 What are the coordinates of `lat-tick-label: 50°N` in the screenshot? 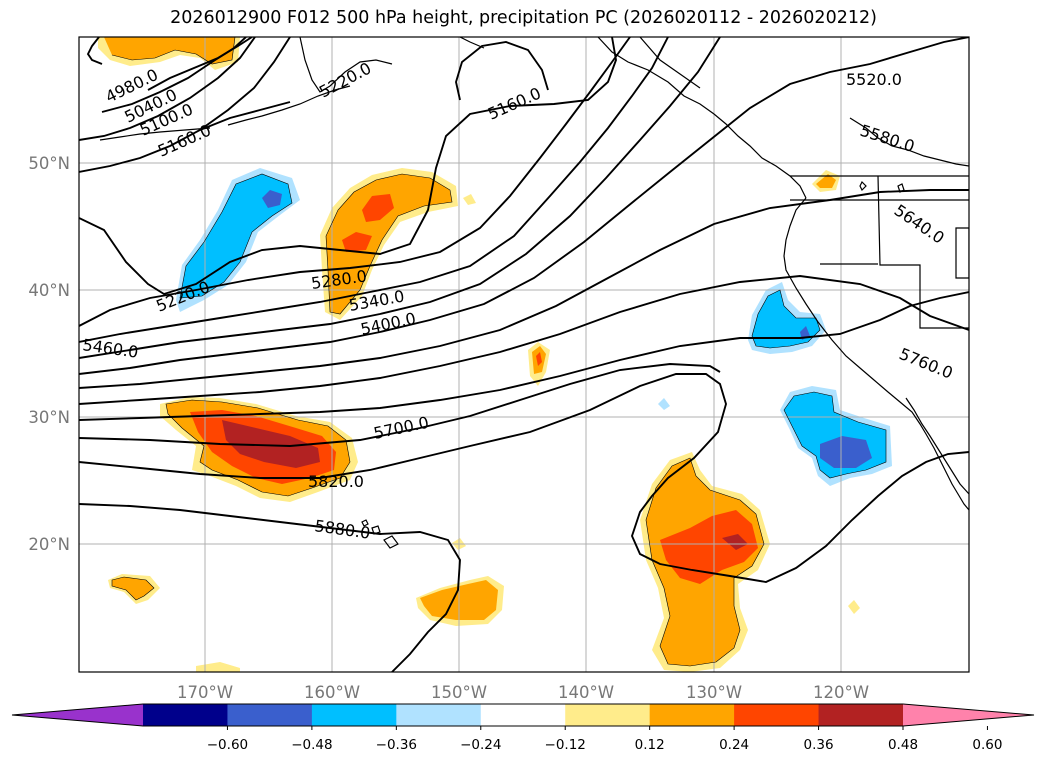 It's located at (49, 163).